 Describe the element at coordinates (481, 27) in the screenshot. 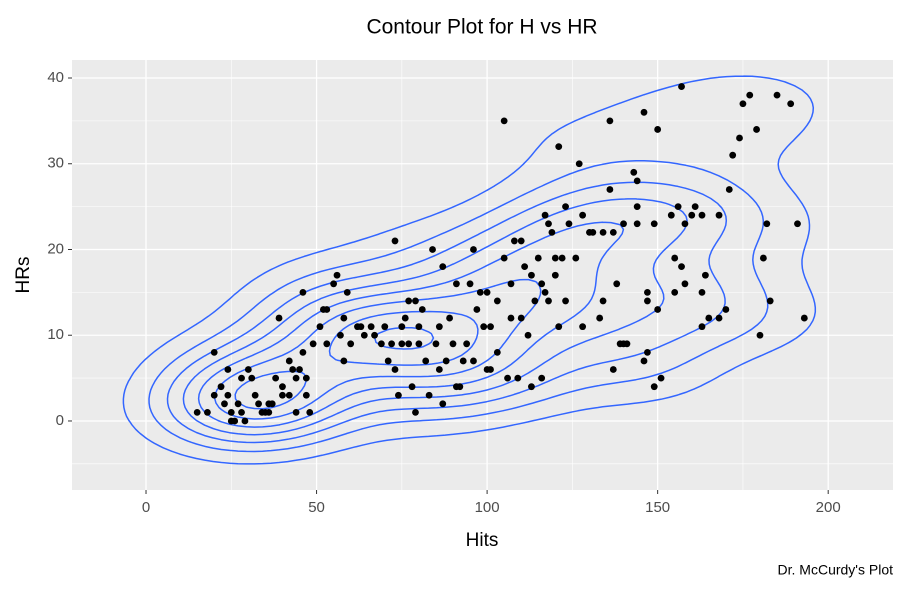

I see `chart-title: Contour Plot for H vs HR` at that location.